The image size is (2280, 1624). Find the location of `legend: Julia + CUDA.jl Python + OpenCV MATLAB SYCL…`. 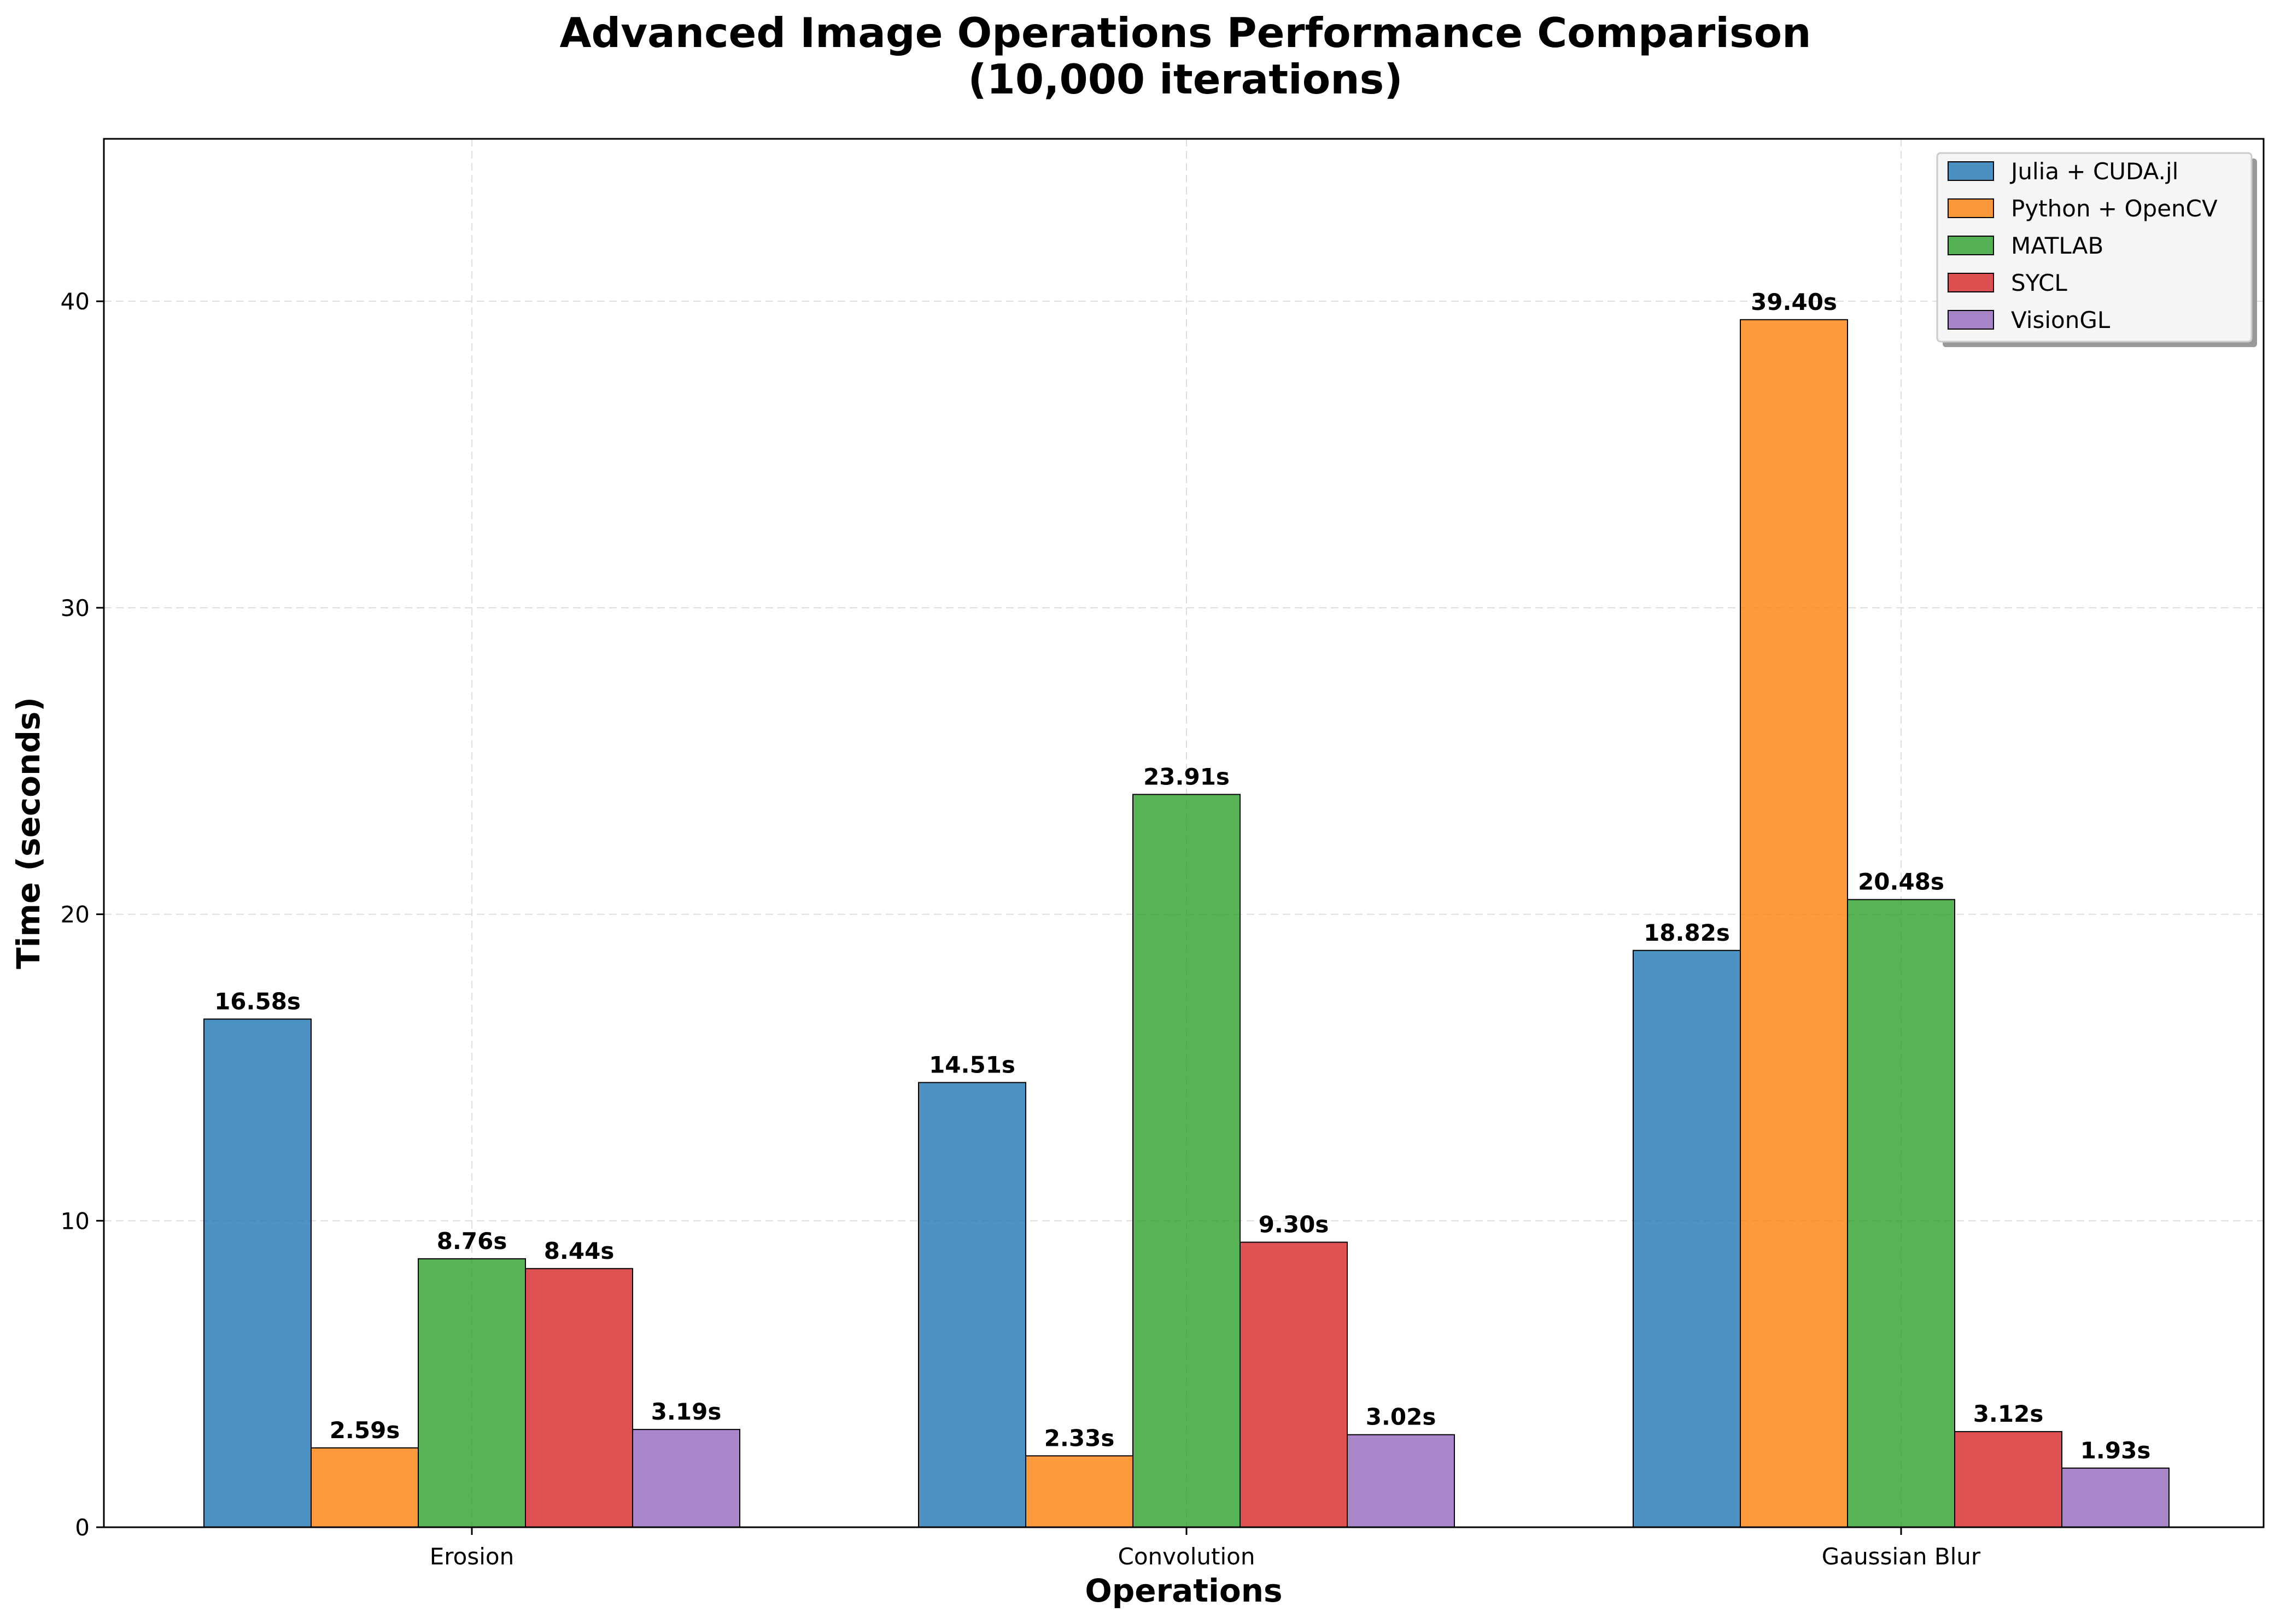

legend: Julia + CUDA.jl Python + OpenCV MATLAB SYCL… is located at coordinates (2097, 249).